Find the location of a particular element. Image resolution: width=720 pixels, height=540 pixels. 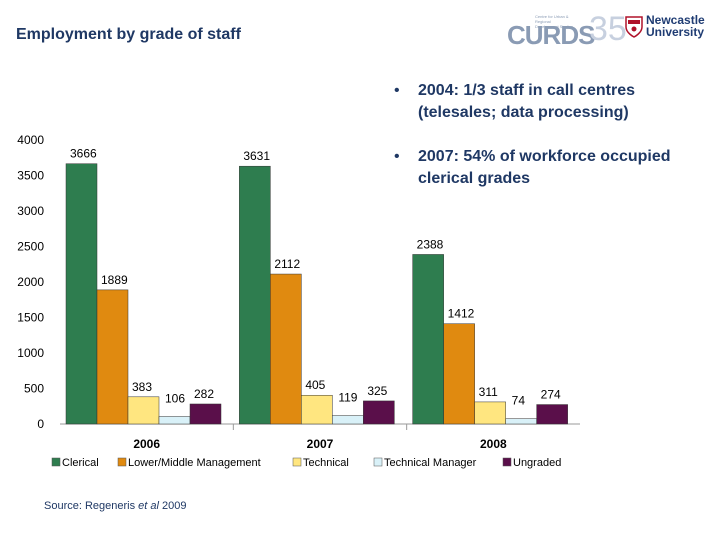

slide-title: Employment by grade of staff is located at coordinates (128, 34).